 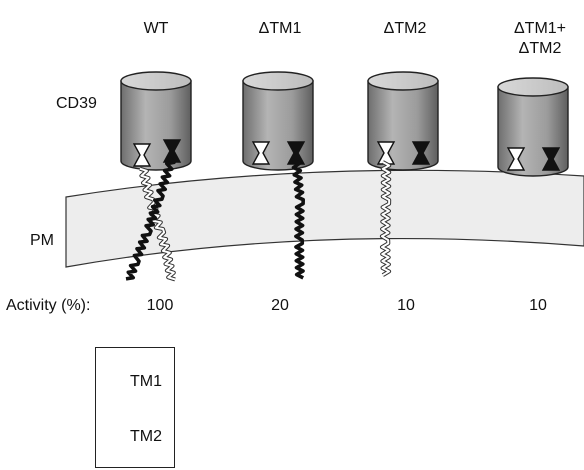 I want to click on tm1-domain-wt, so click(x=142, y=155).